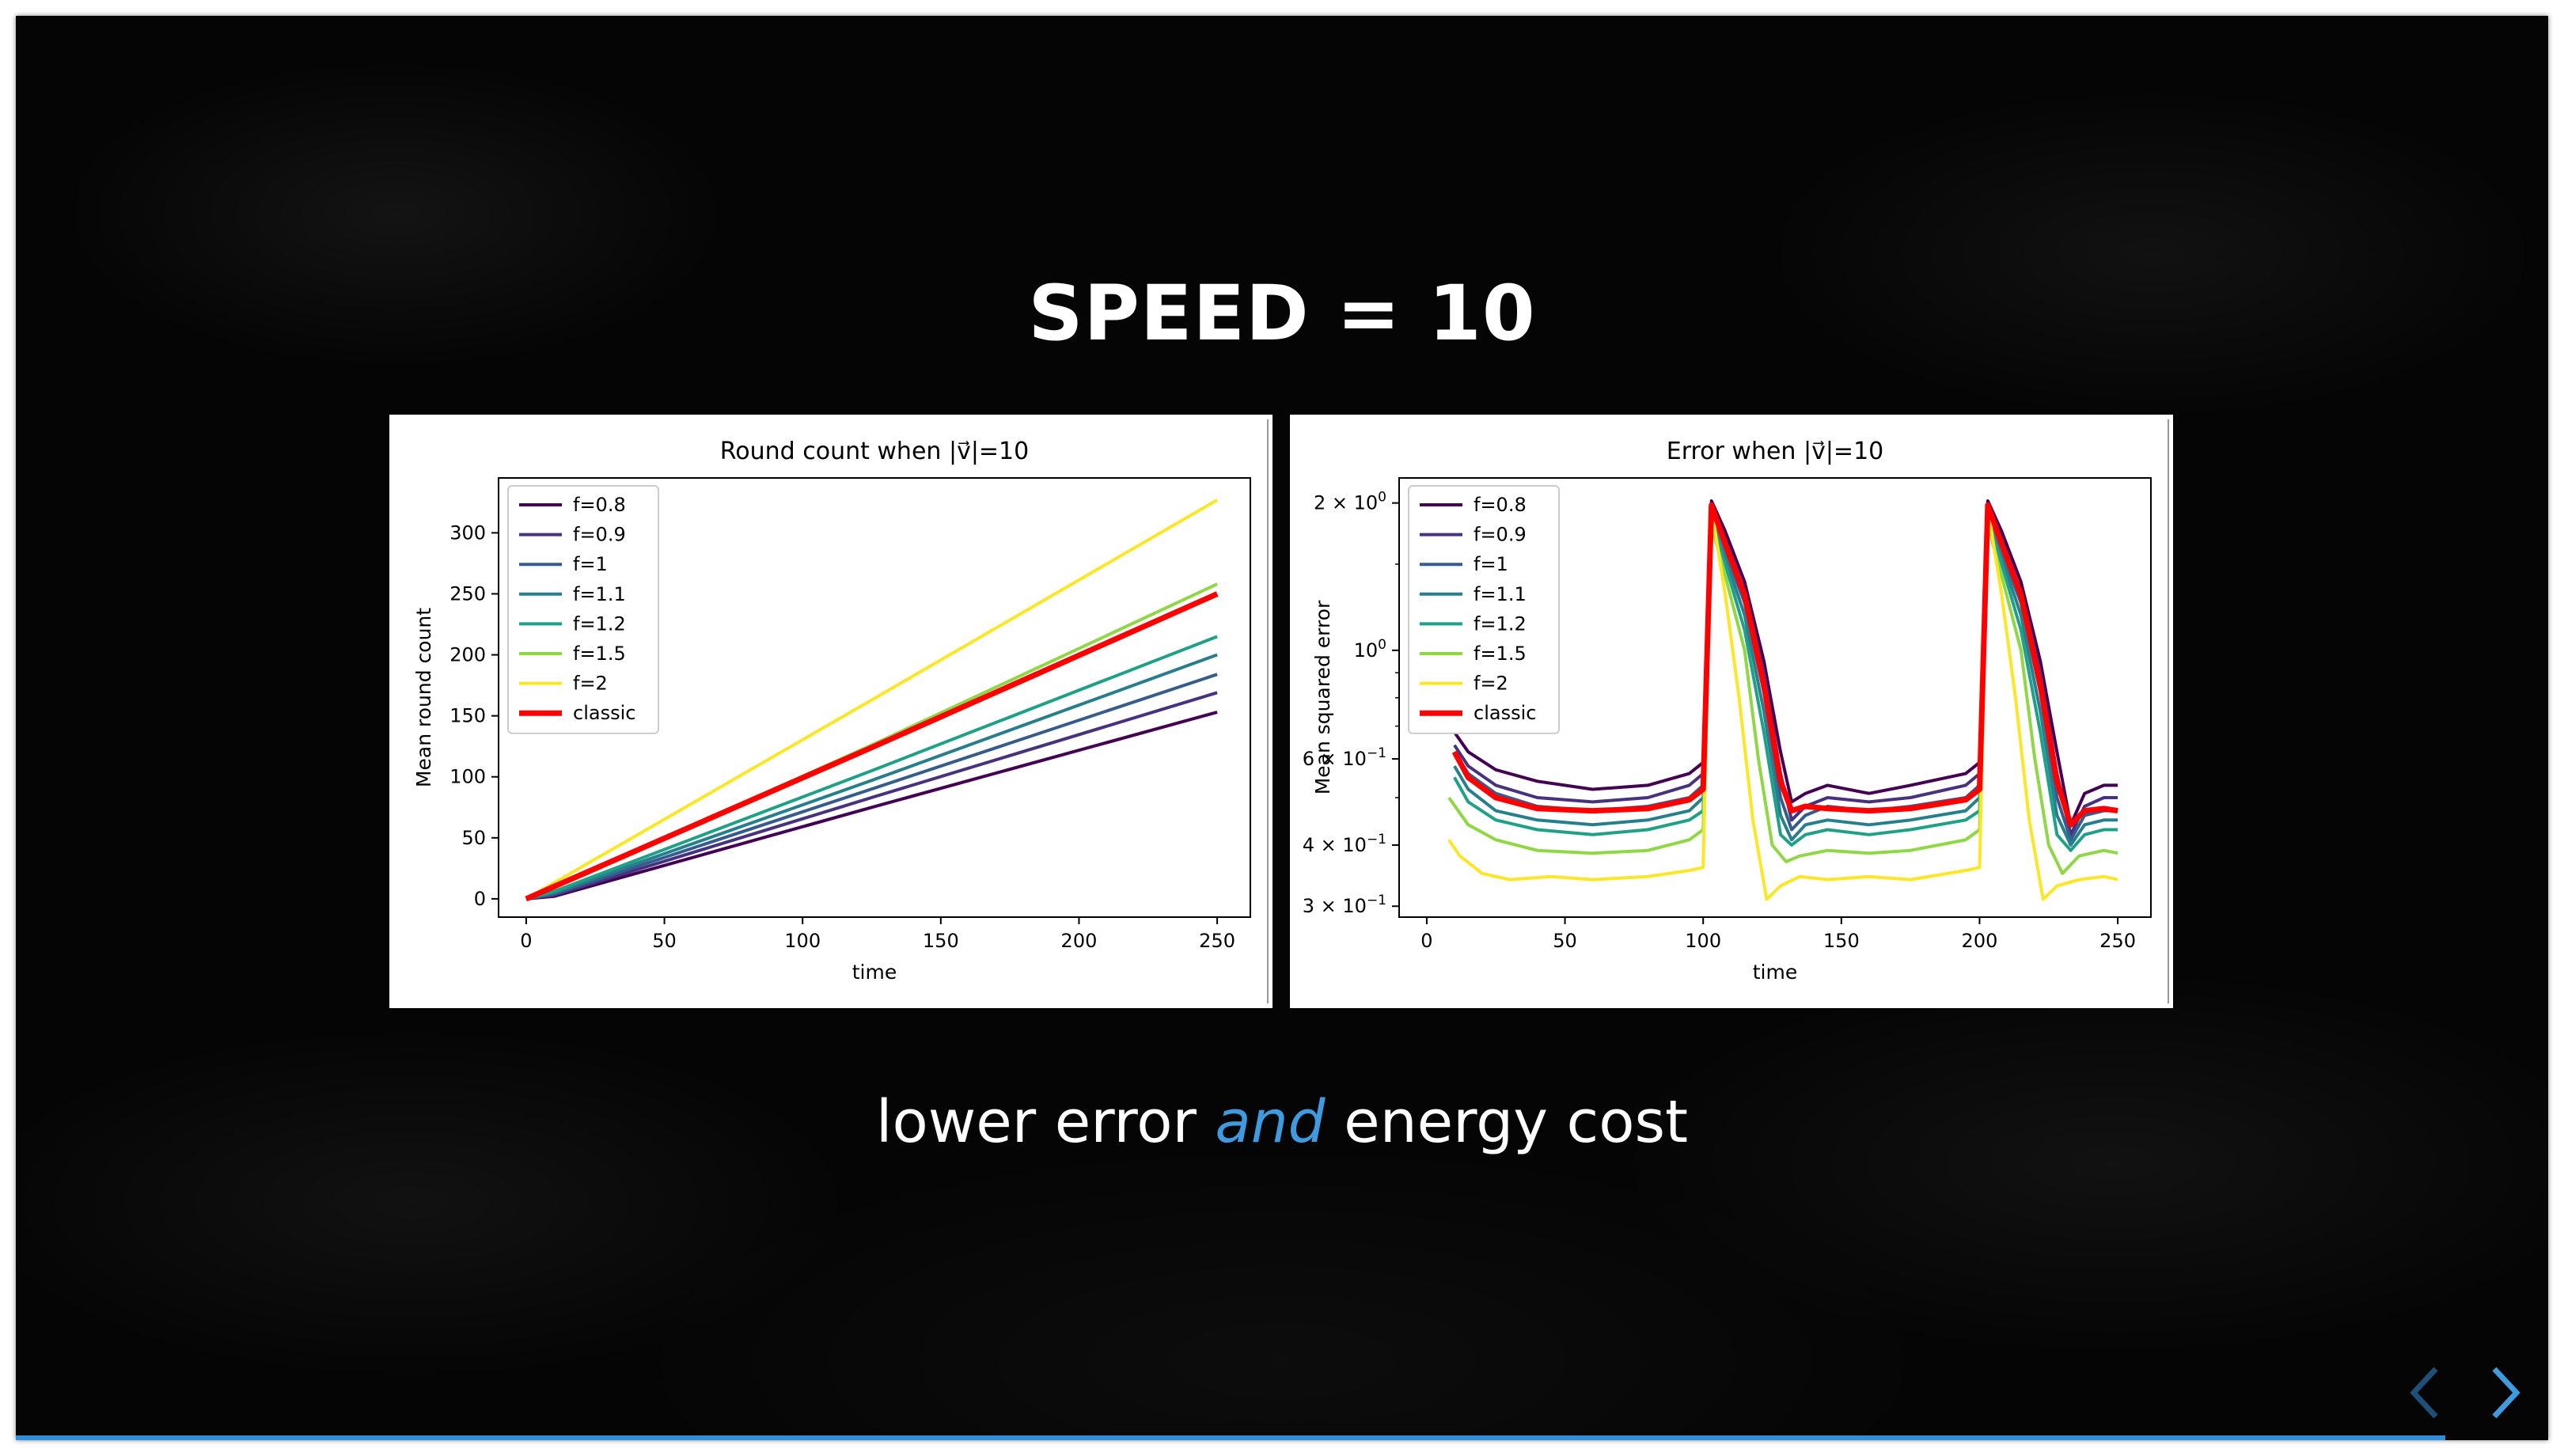 The height and width of the screenshot is (1456, 2564). What do you see at coordinates (1507, 1122) in the screenshot?
I see `caption-text-after: energy cost` at bounding box center [1507, 1122].